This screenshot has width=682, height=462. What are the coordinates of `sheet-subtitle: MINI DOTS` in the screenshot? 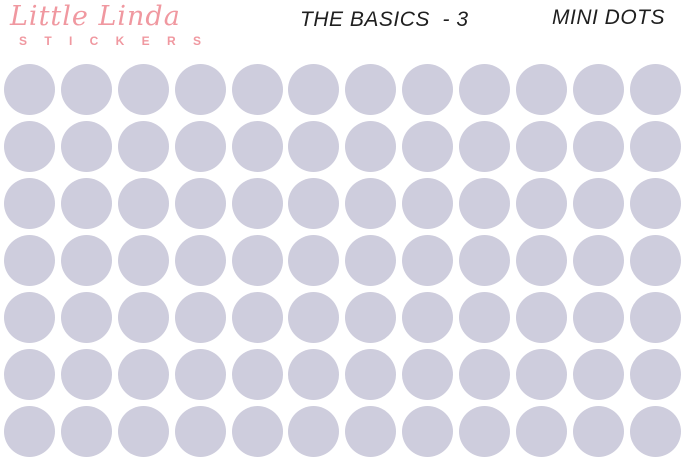 It's located at (608, 17).